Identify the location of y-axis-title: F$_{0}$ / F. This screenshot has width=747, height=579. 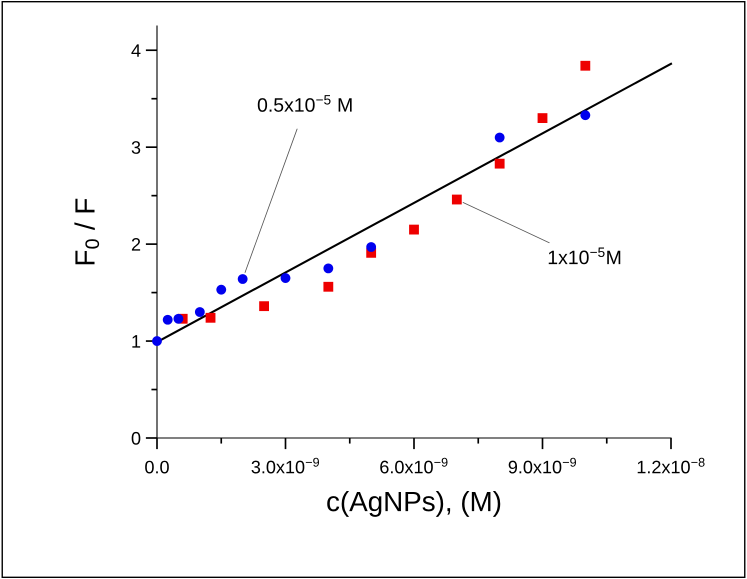
(87, 231).